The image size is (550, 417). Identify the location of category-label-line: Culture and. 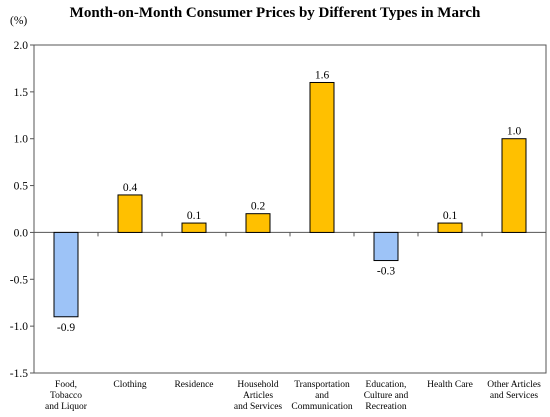
(386, 396).